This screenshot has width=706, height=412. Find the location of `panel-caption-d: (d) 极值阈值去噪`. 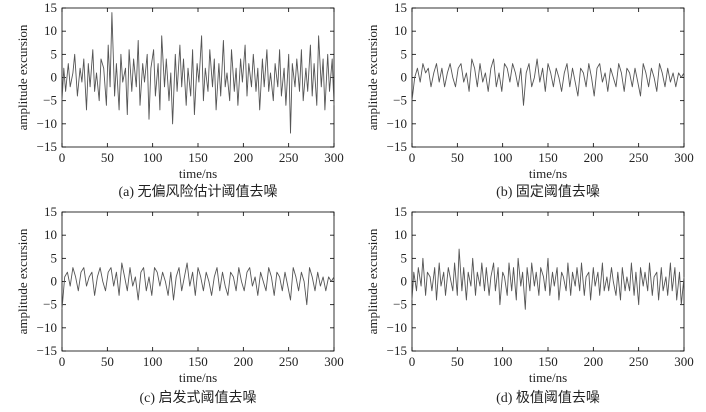

panel-caption-d: (d) 极值阈值去噪 is located at coordinates (548, 398).